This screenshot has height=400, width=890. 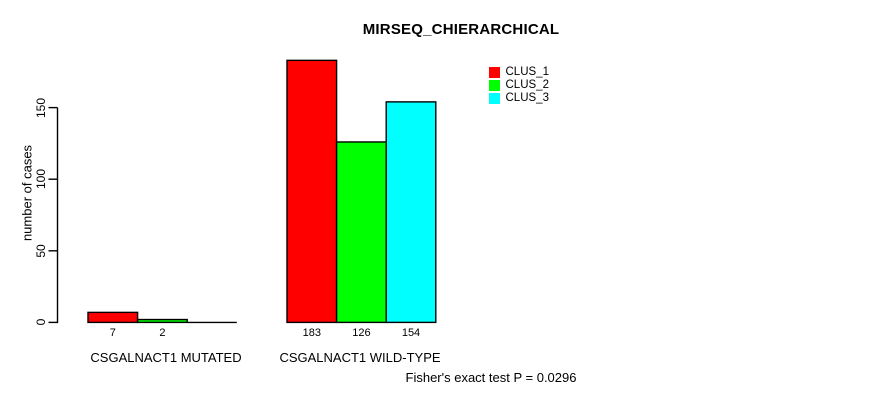 I want to click on y-tick-label: 150, so click(x=41, y=107).